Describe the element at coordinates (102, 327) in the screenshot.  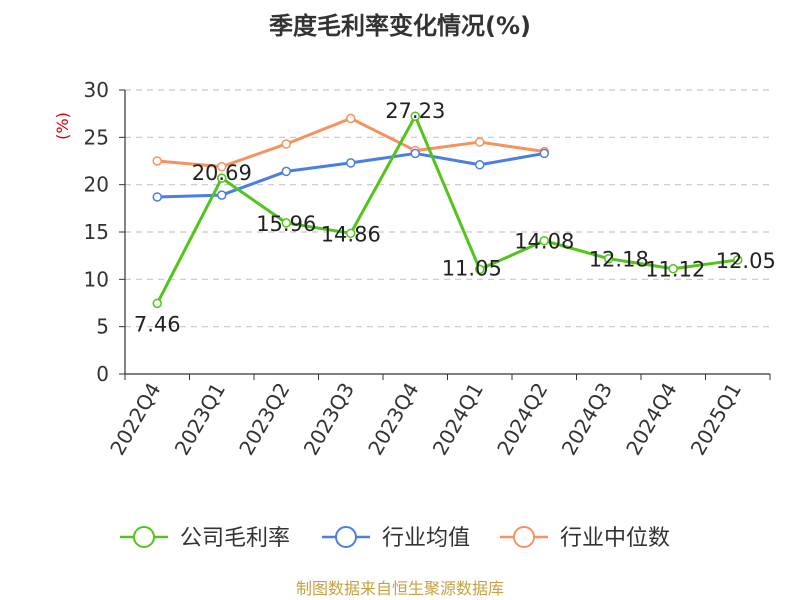
I see `y-tick-label: 5` at that location.